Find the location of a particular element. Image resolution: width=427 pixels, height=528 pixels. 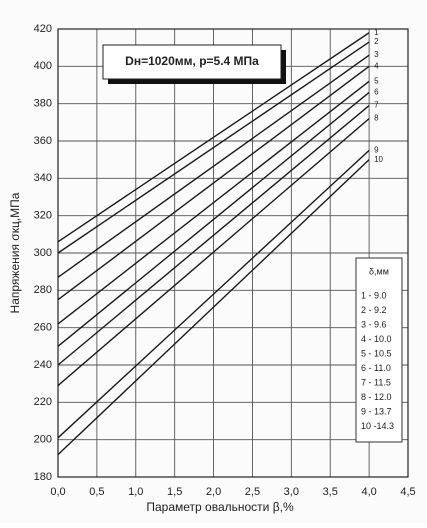

y-tick-label: 320 is located at coordinates (43, 216).